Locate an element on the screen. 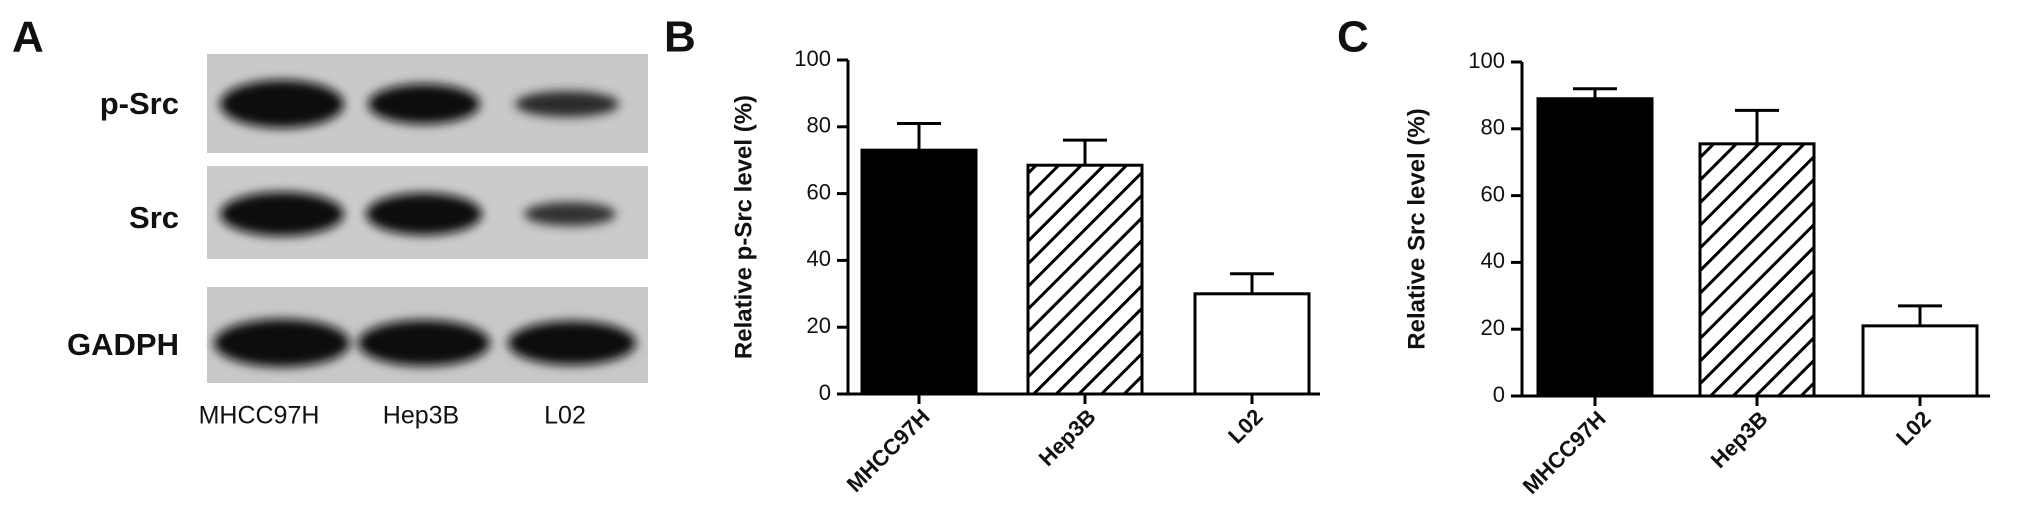 The height and width of the screenshot is (524, 2031). blot-lane-label: Hep3B is located at coordinates (421, 416).